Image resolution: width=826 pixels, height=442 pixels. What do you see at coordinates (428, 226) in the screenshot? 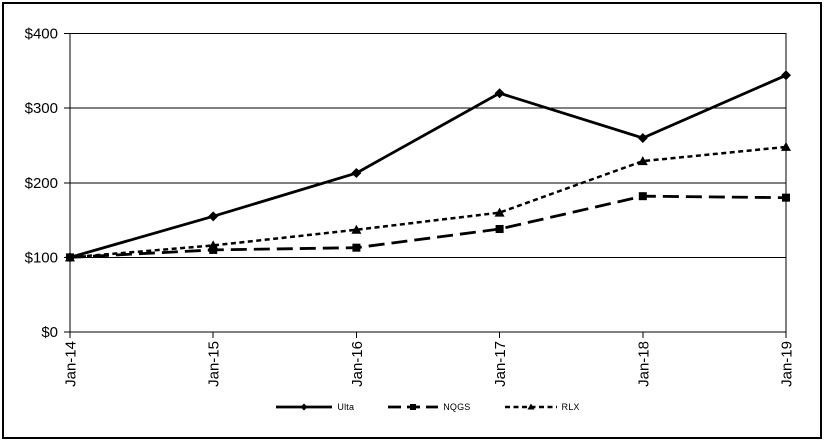
I see `nqgs-line` at bounding box center [428, 226].